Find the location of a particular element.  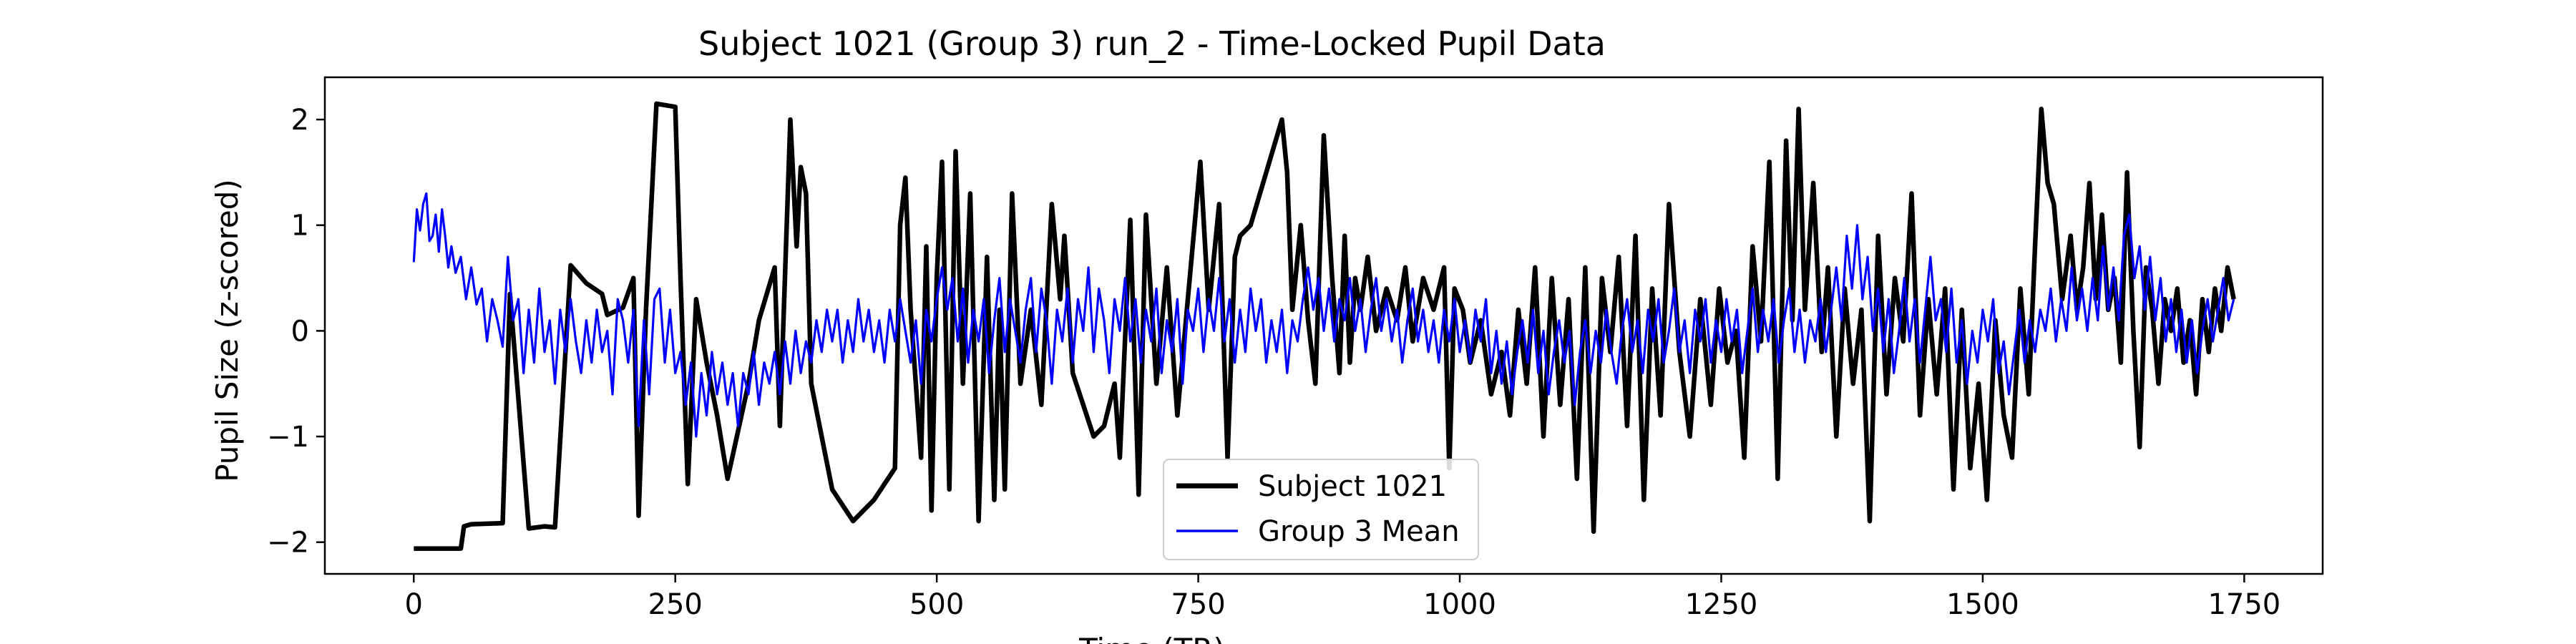

y-tick-label: −2 is located at coordinates (288, 543).